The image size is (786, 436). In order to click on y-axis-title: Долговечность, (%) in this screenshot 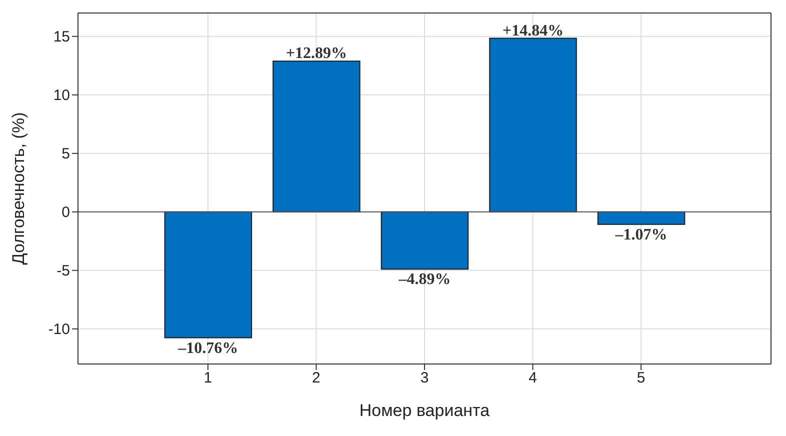, I will do `click(18, 188)`.